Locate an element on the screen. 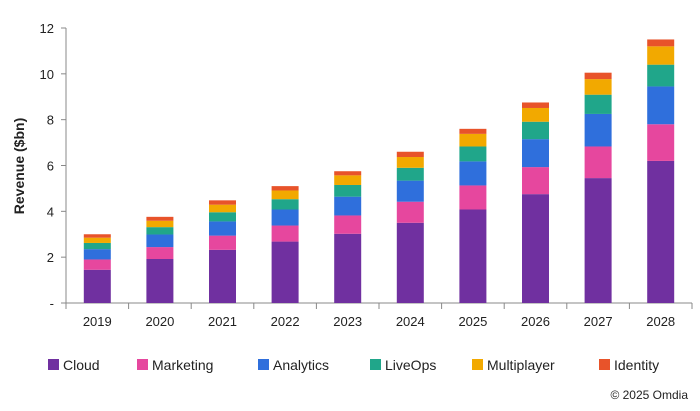 This screenshot has height=411, width=700. bar-identity-2022 is located at coordinates (285, 188).